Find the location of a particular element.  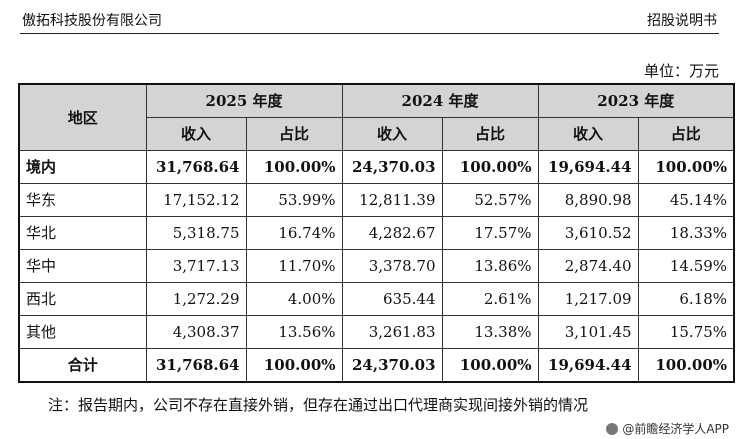

share-cell: 15.75% is located at coordinates (686, 332).